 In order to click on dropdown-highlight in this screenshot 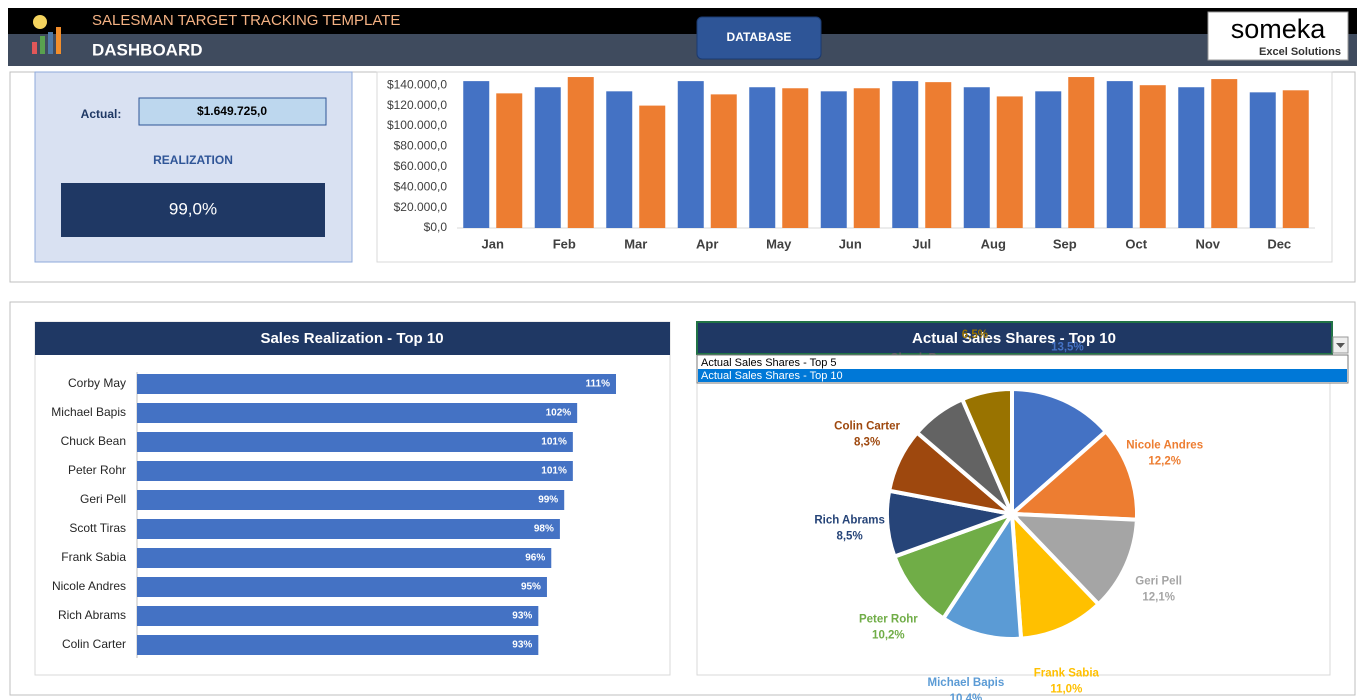, I will do `click(1022, 375)`.